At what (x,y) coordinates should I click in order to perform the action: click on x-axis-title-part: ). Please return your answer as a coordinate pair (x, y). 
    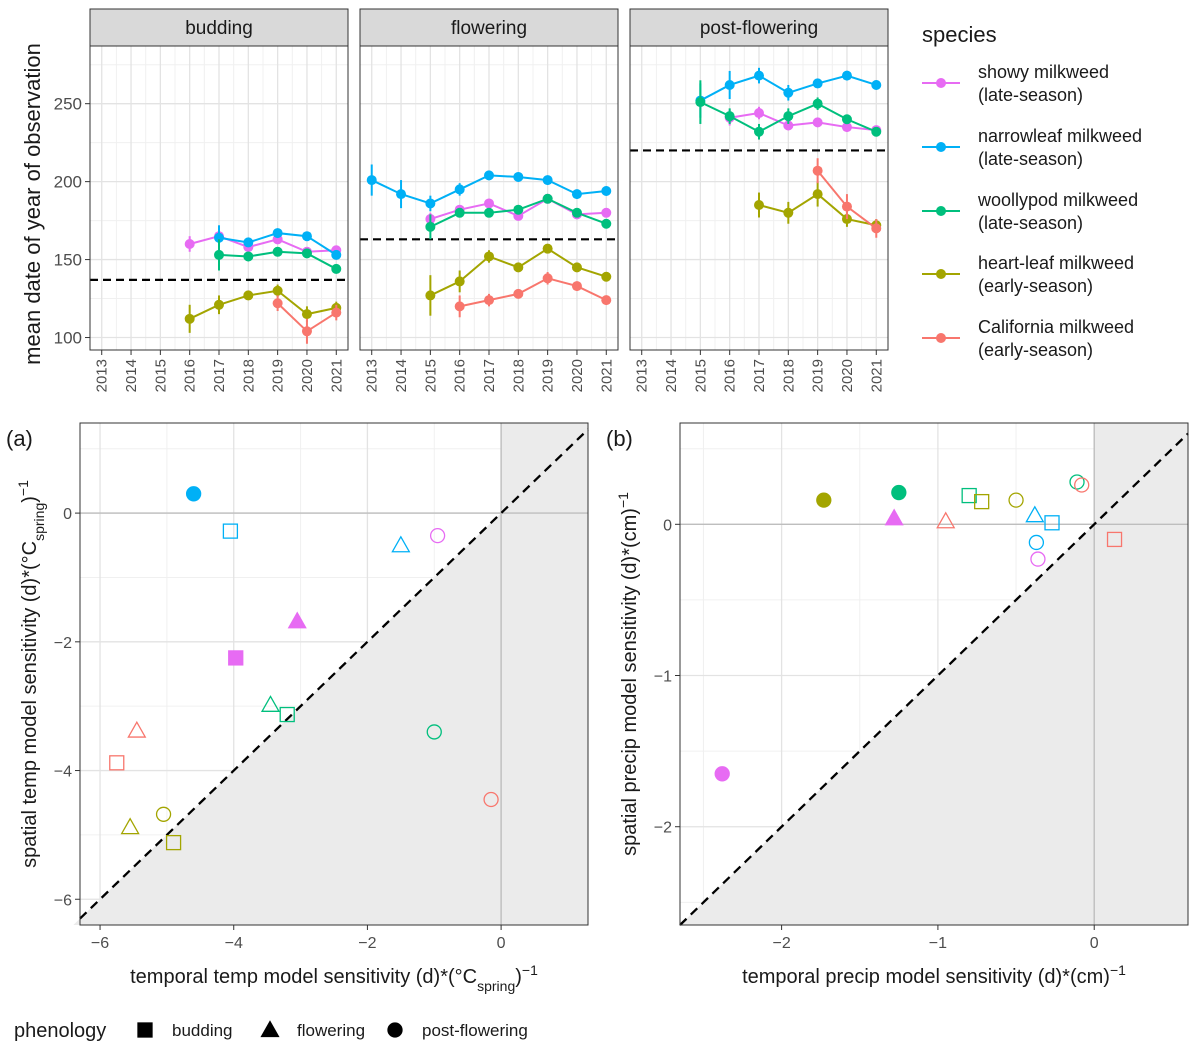
    Looking at the image, I should click on (518, 977).